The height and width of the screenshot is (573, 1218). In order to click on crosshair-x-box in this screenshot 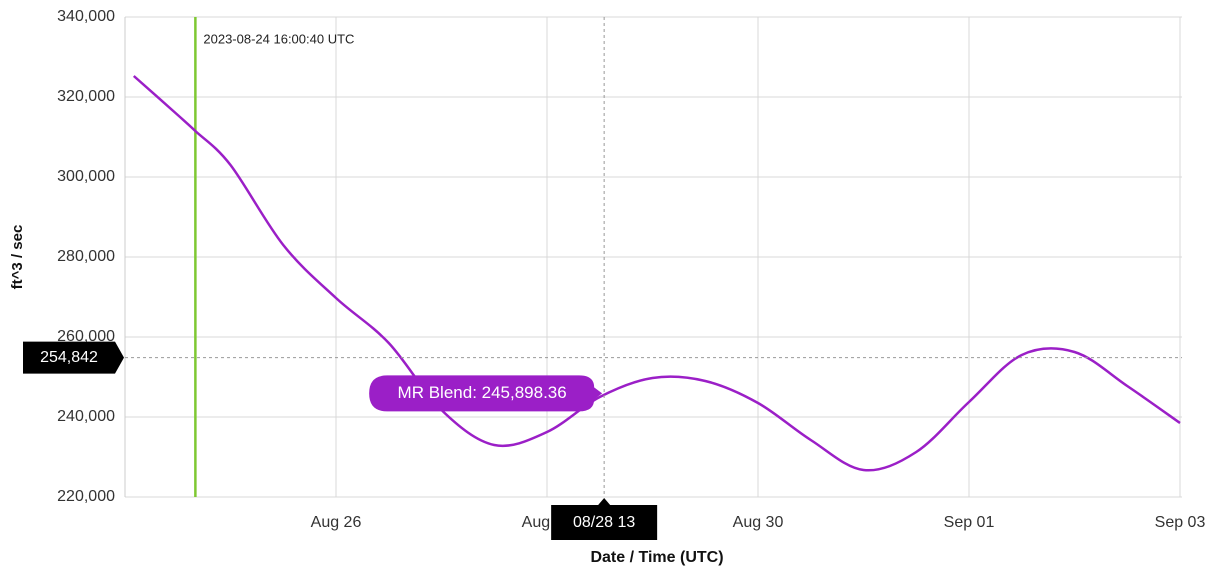, I will do `click(604, 519)`.